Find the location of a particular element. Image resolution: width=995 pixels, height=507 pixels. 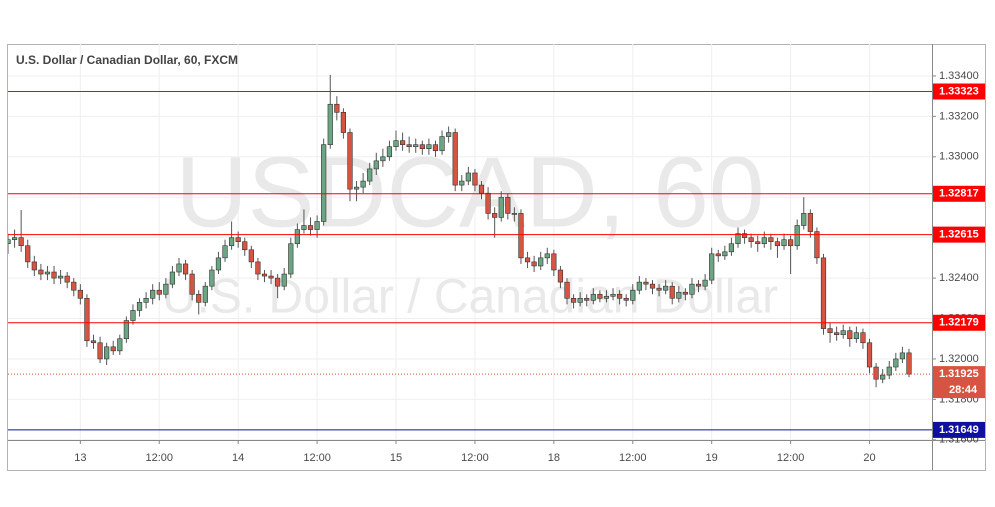

last-price-box is located at coordinates (959, 382).